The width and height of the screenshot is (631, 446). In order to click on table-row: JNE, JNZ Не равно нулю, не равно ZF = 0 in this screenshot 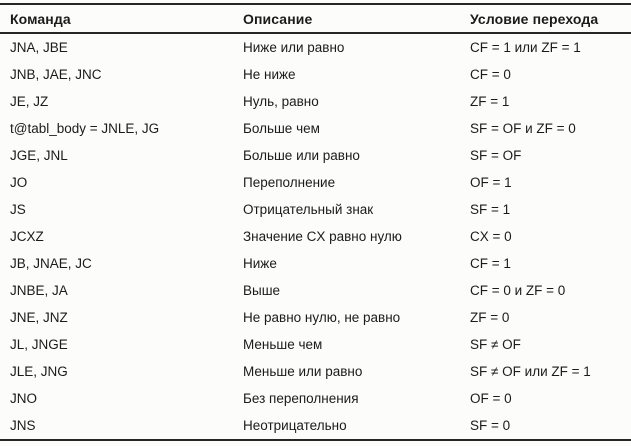, I will do `click(315, 317)`.